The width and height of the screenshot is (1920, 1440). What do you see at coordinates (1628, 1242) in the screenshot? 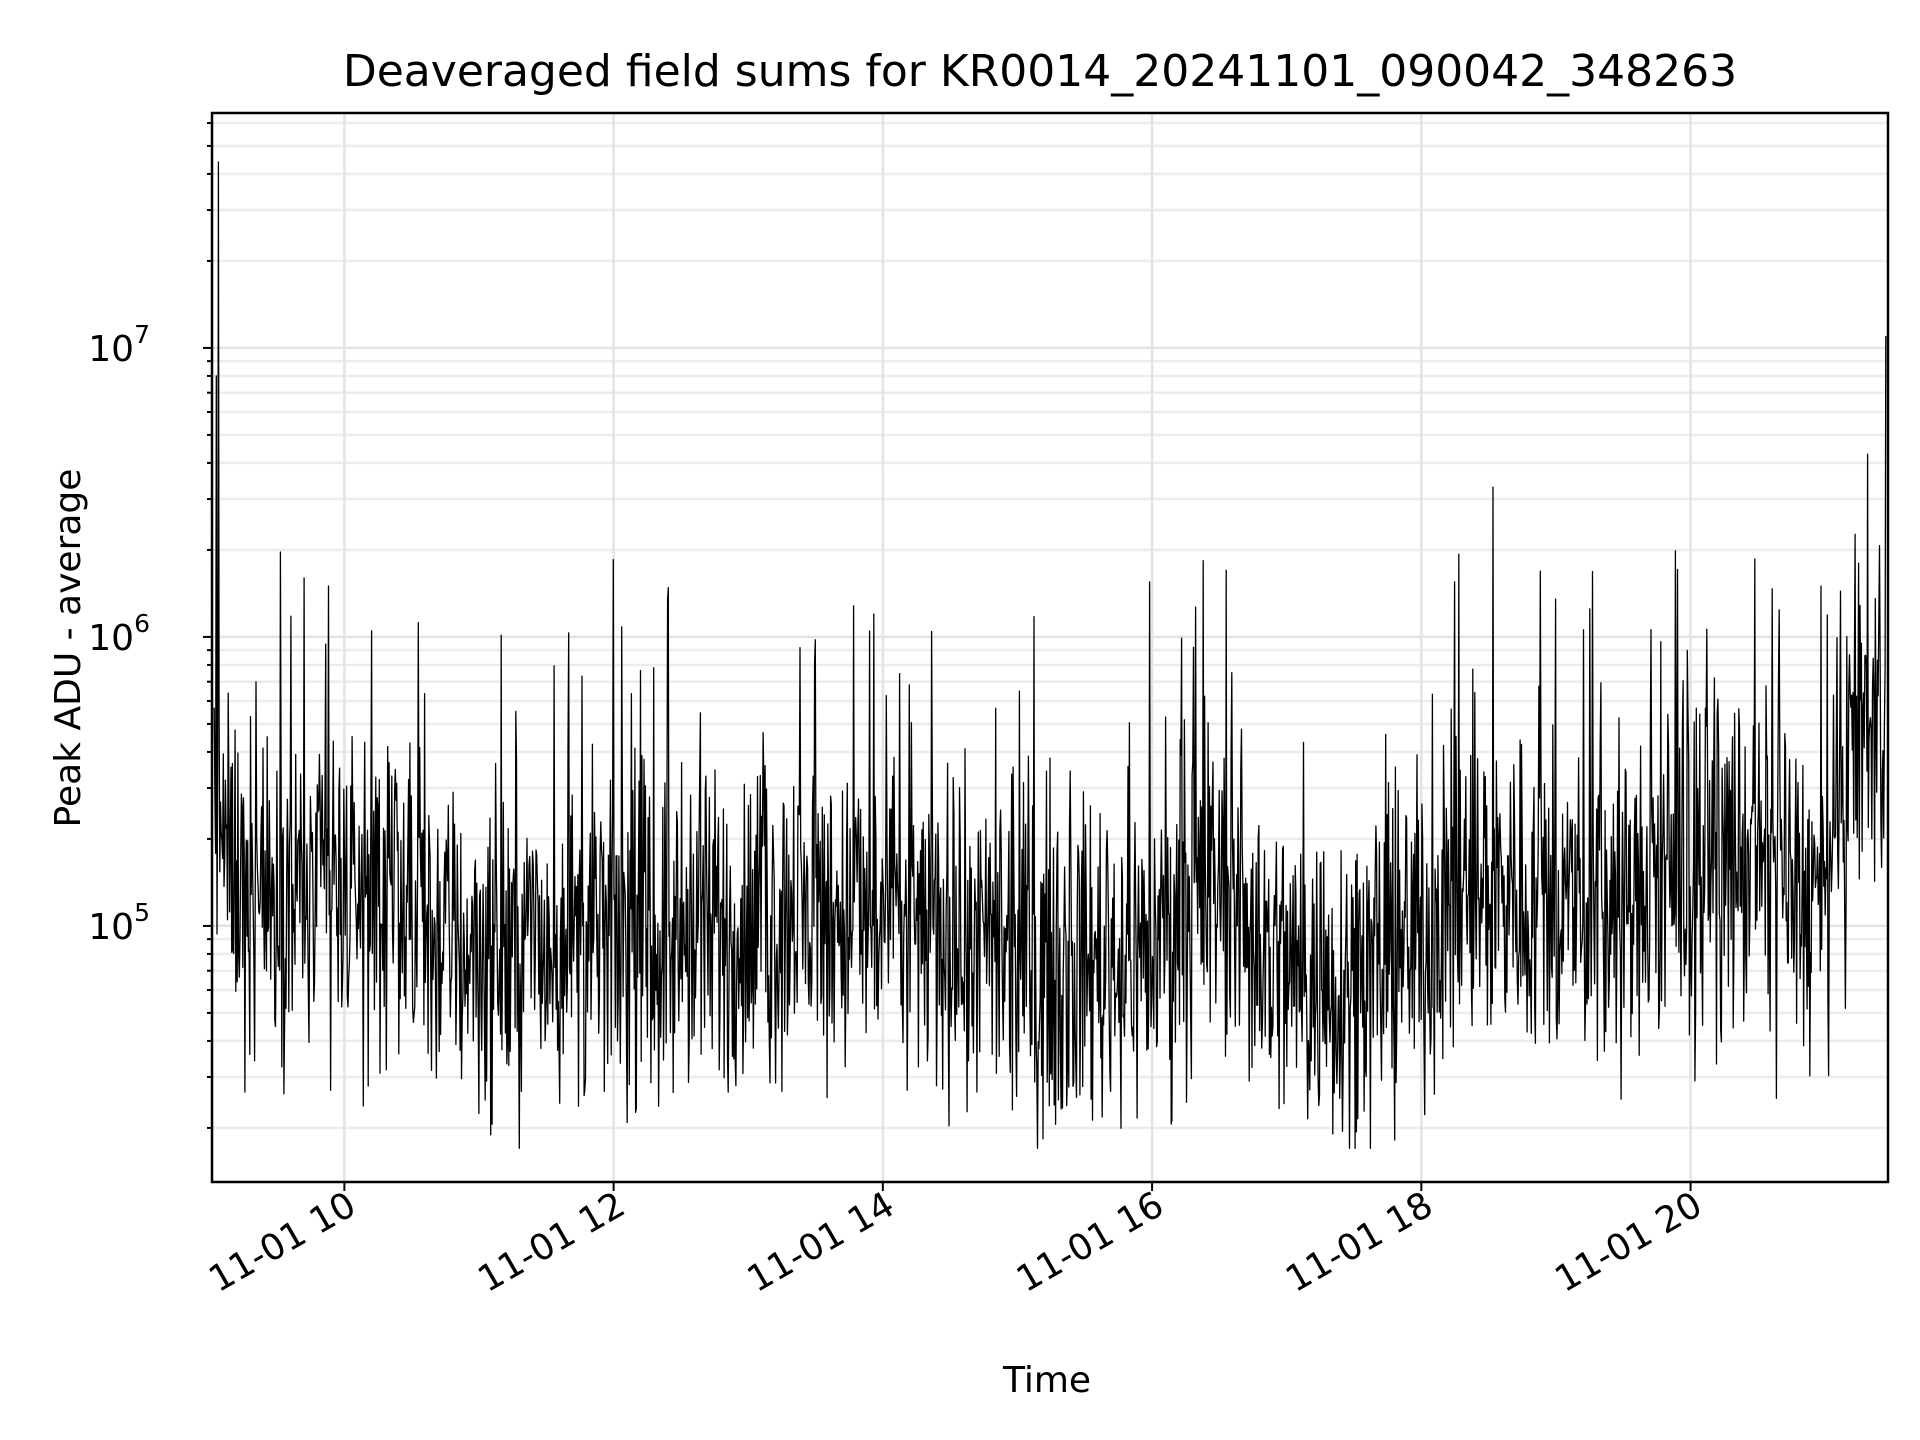
I see `x-tick-label: 11-01 20` at bounding box center [1628, 1242].